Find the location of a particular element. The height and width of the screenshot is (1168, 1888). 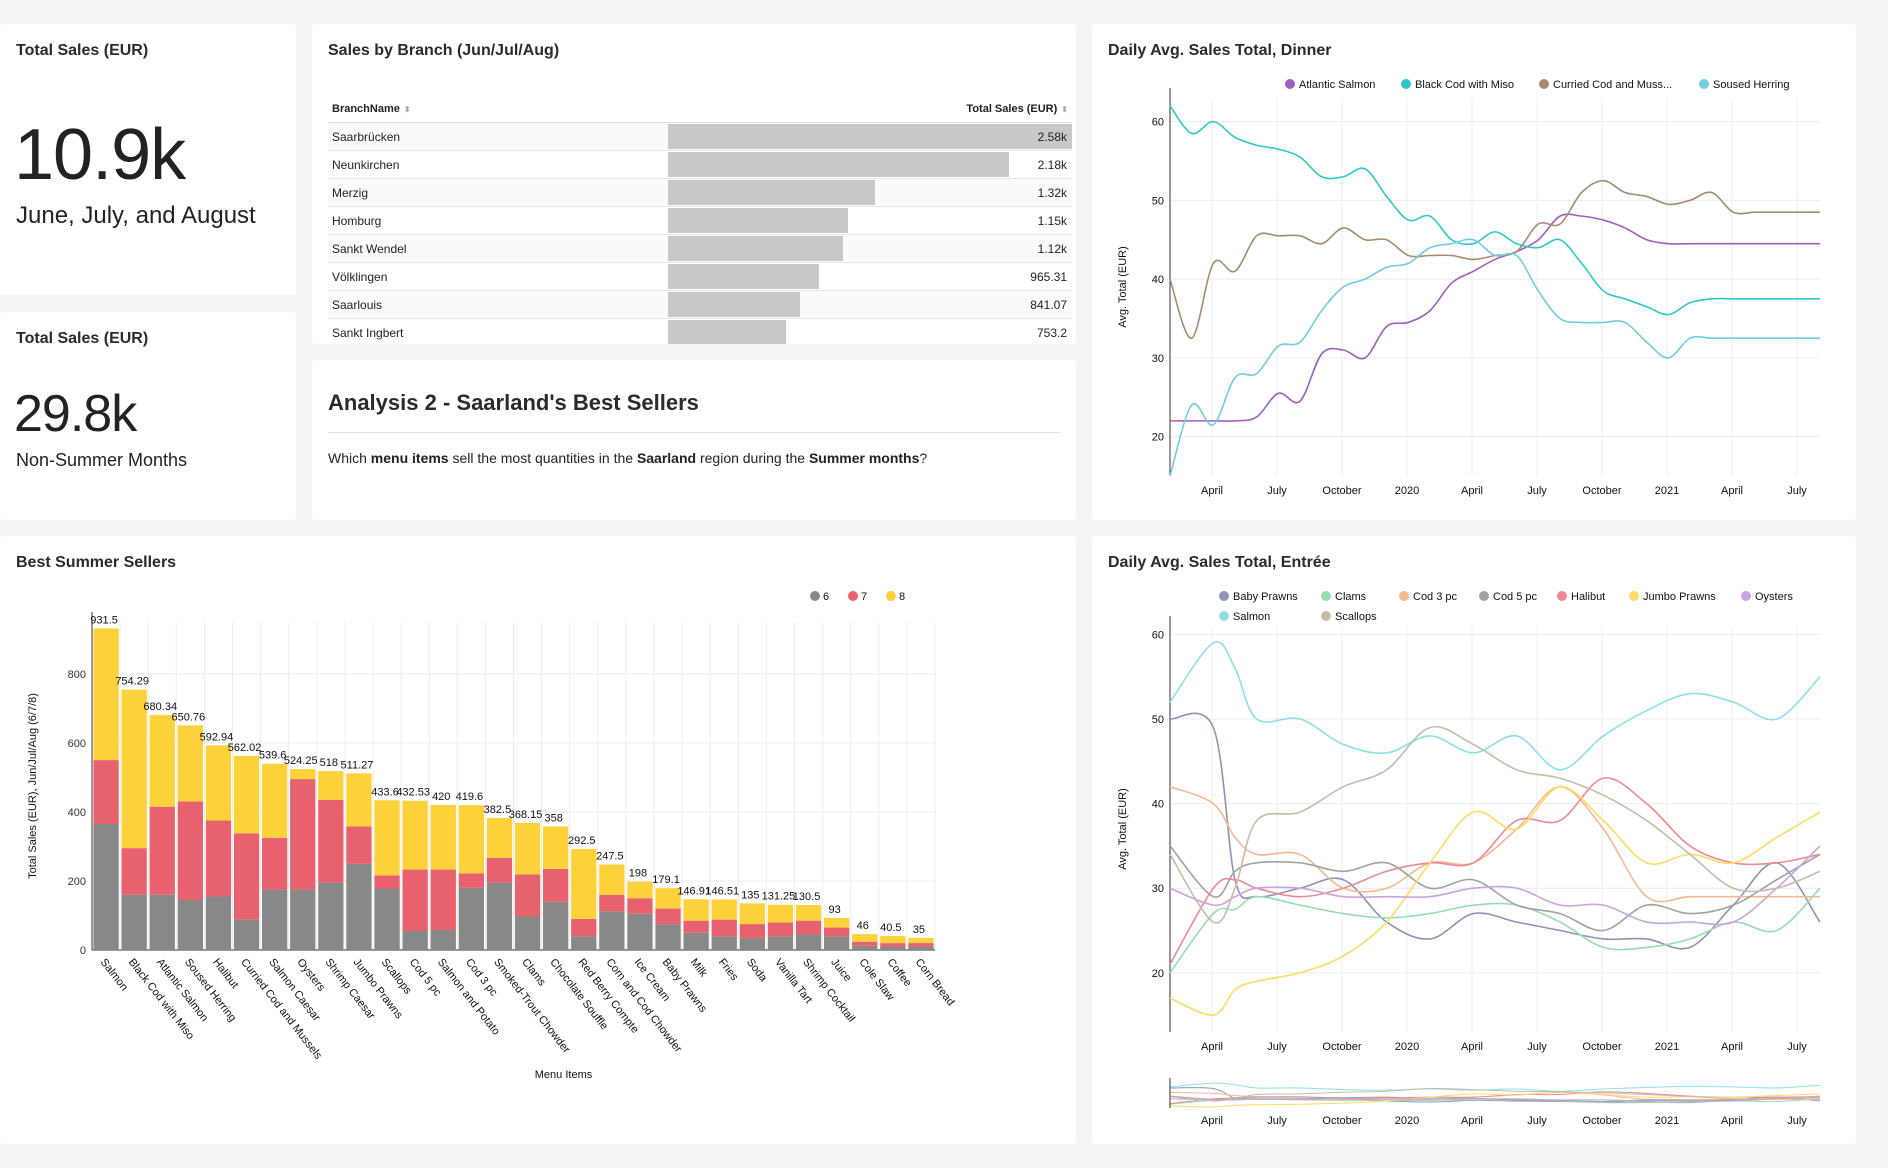

legend-label: 8 is located at coordinates (902, 597).